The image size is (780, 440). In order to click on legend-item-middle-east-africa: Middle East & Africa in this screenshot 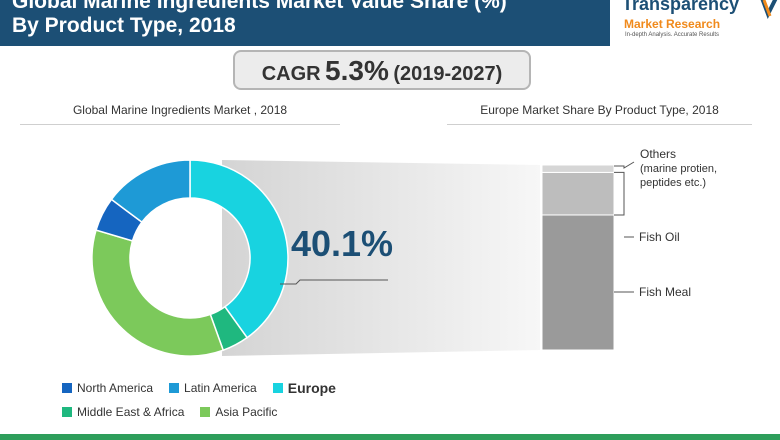, I will do `click(123, 412)`.